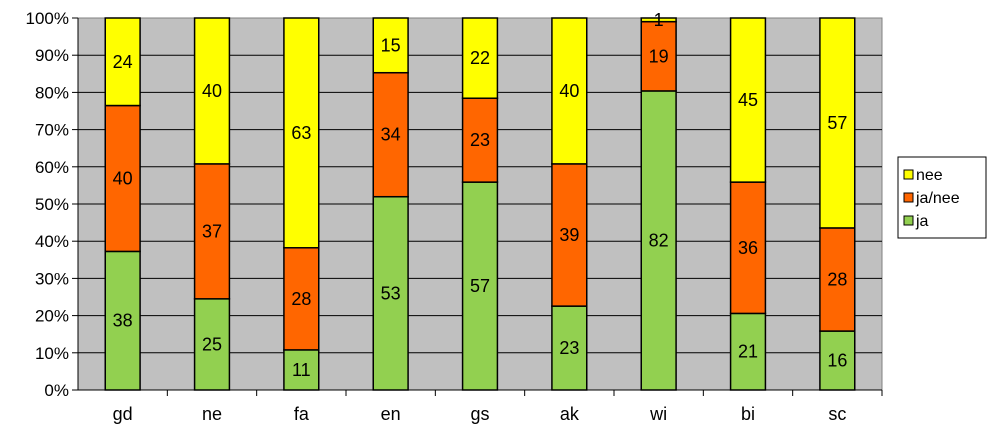 Image resolution: width=992 pixels, height=432 pixels. I want to click on y-tick-label: 50%, so click(52, 204).